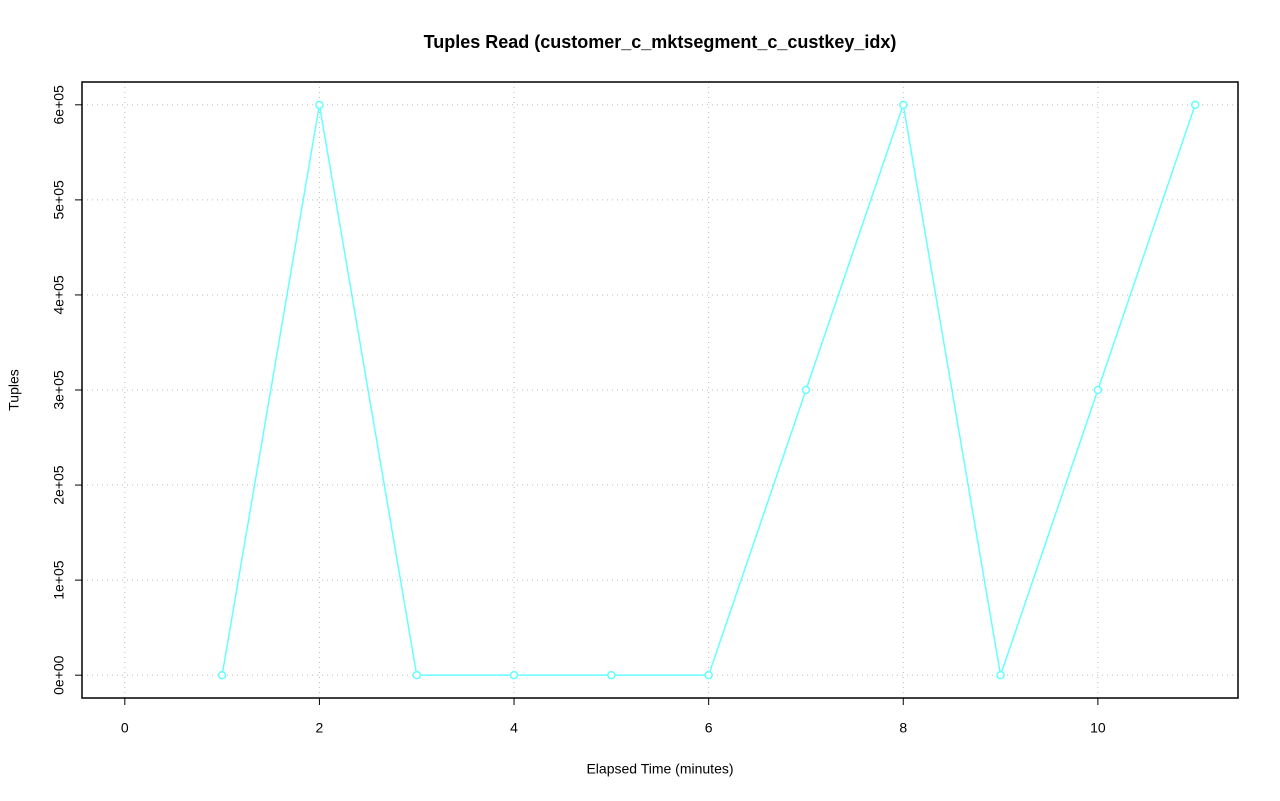 This screenshot has height=801, width=1280. I want to click on x-tick-label: 6, so click(709, 728).